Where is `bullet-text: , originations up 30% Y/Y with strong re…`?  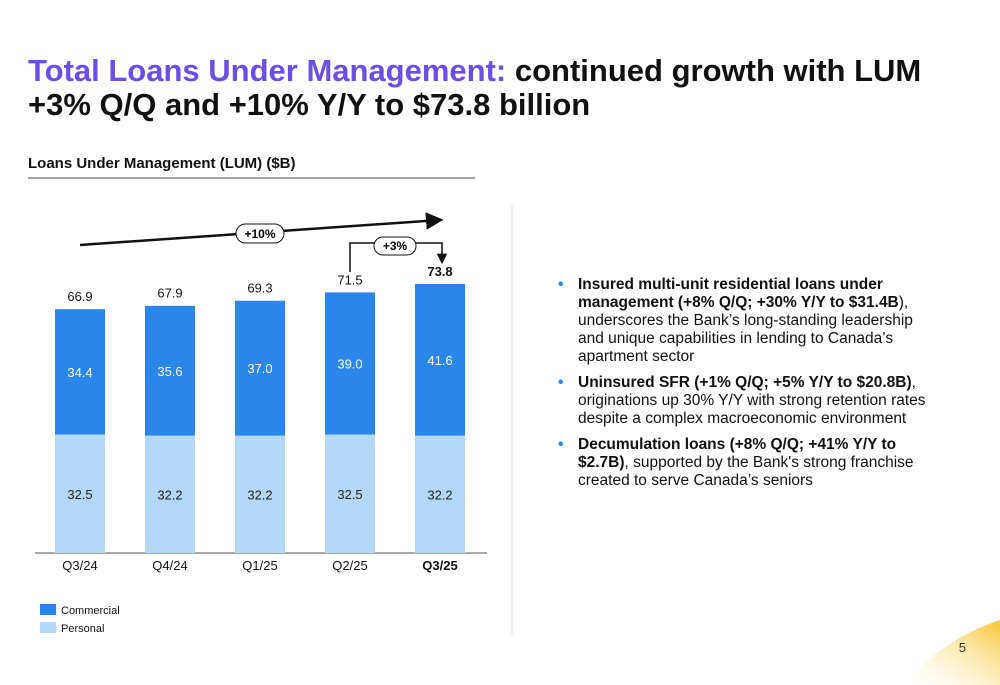 bullet-text: , originations up 30% Y/Y with strong re… is located at coordinates (752, 400).